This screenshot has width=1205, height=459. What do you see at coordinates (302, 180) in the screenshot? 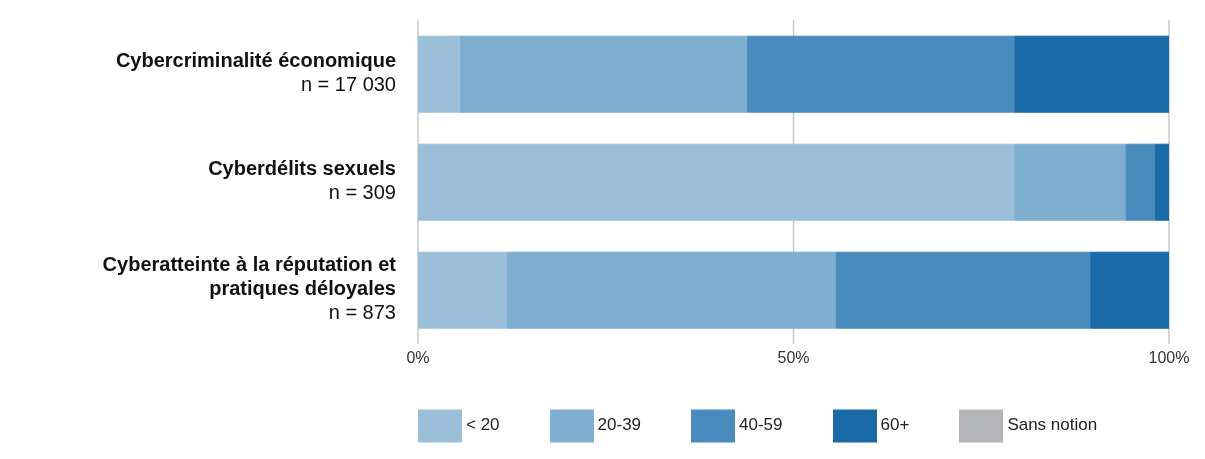
I see `y-tick-label: Cyberdélits sexuels n = 309` at bounding box center [302, 180].